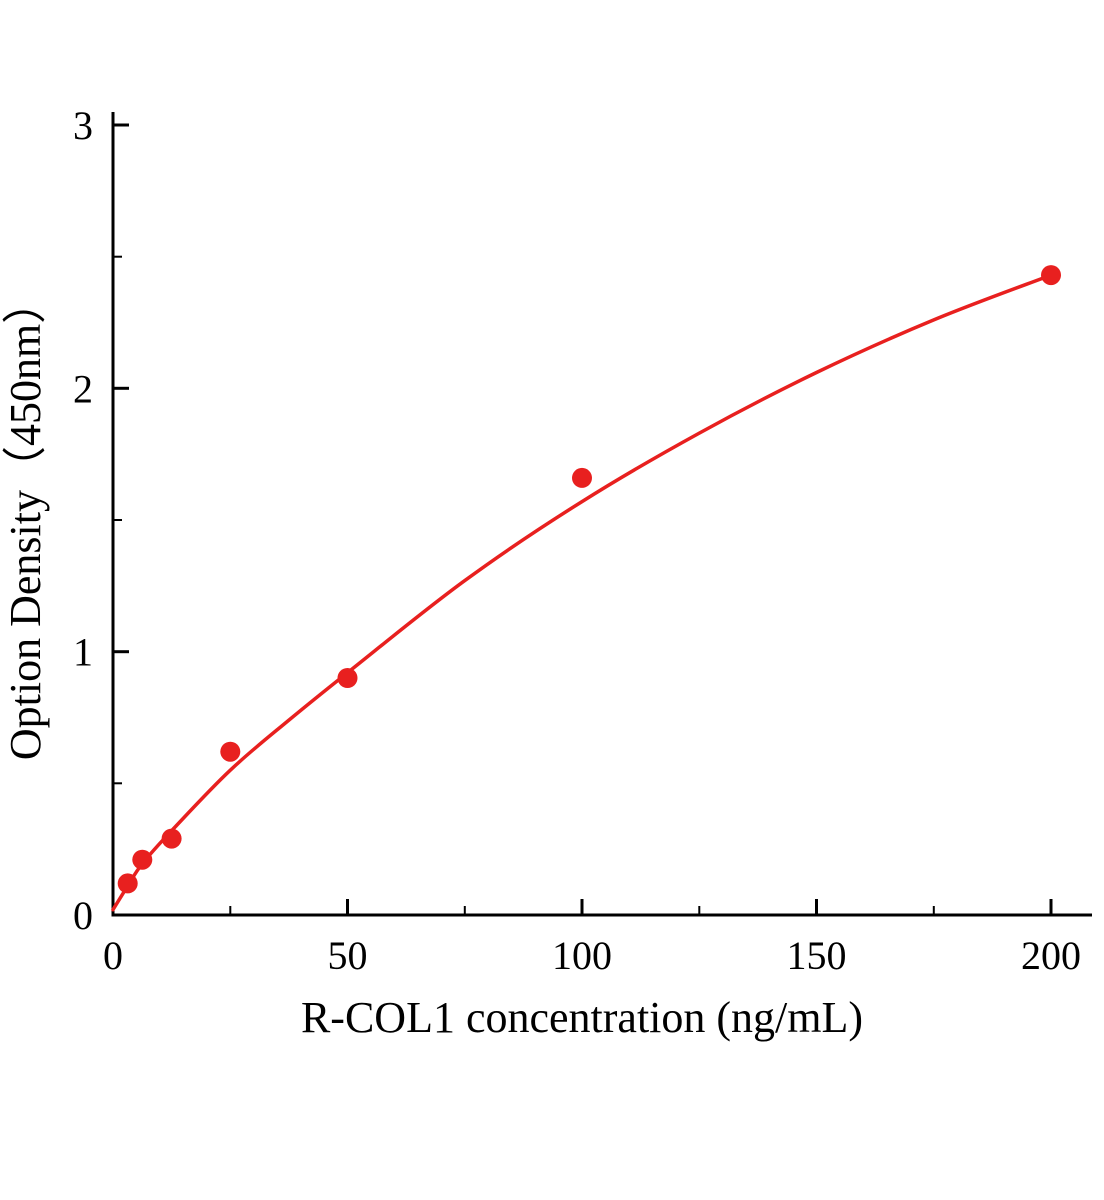 The image size is (1104, 1200). What do you see at coordinates (582, 1017) in the screenshot?
I see `x-axis-title: R-COL1 concentration (ng/mL)` at bounding box center [582, 1017].